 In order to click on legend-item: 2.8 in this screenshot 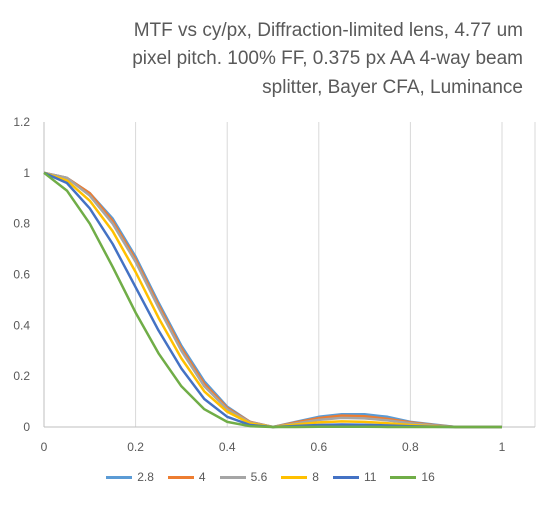, I will do `click(130, 477)`.